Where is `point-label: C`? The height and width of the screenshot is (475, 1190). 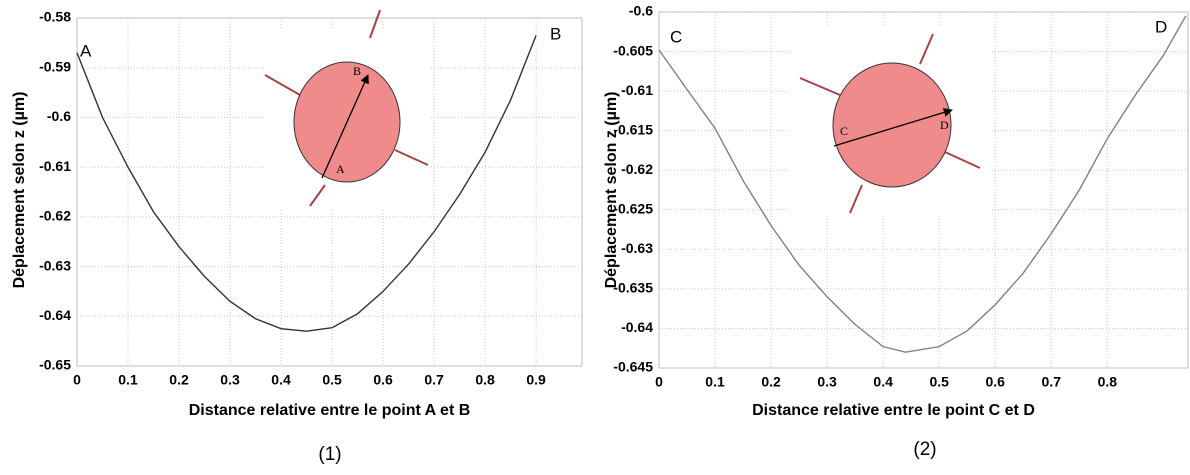 point-label: C is located at coordinates (676, 36).